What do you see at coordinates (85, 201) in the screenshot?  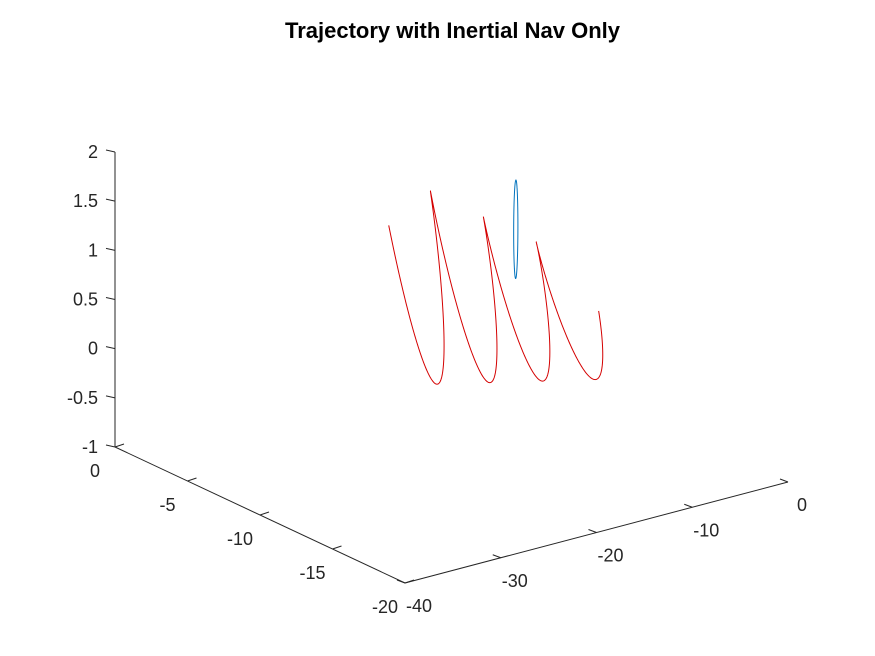 I see `z-tick-label: 1.5` at bounding box center [85, 201].